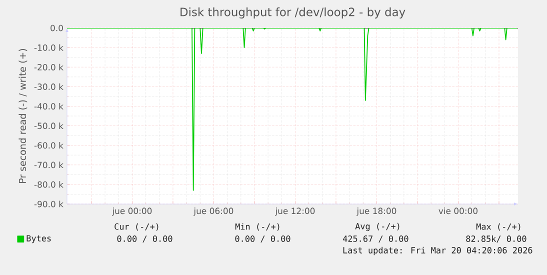 This screenshot has height=275, width=547. I want to click on text: Avg (-/+), so click(377, 227).